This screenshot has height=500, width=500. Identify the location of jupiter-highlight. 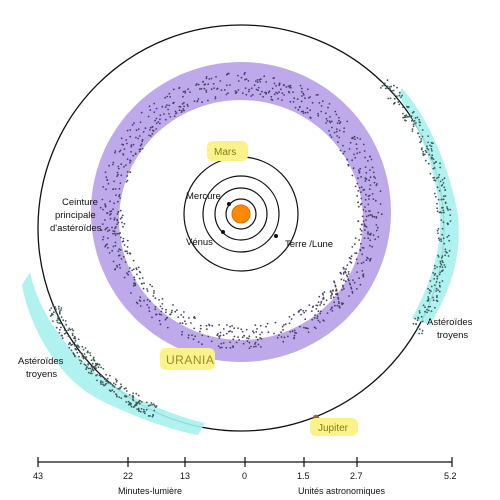
(334, 427).